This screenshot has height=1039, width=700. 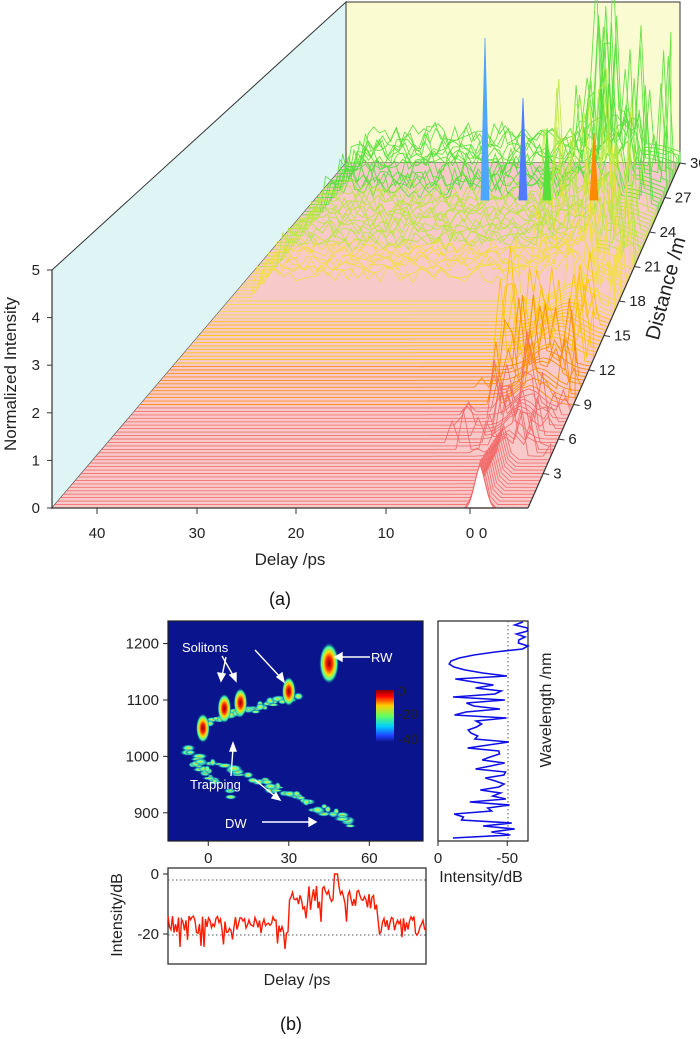 What do you see at coordinates (142, 644) in the screenshot?
I see `map-y-tick-label: 1200` at bounding box center [142, 644].